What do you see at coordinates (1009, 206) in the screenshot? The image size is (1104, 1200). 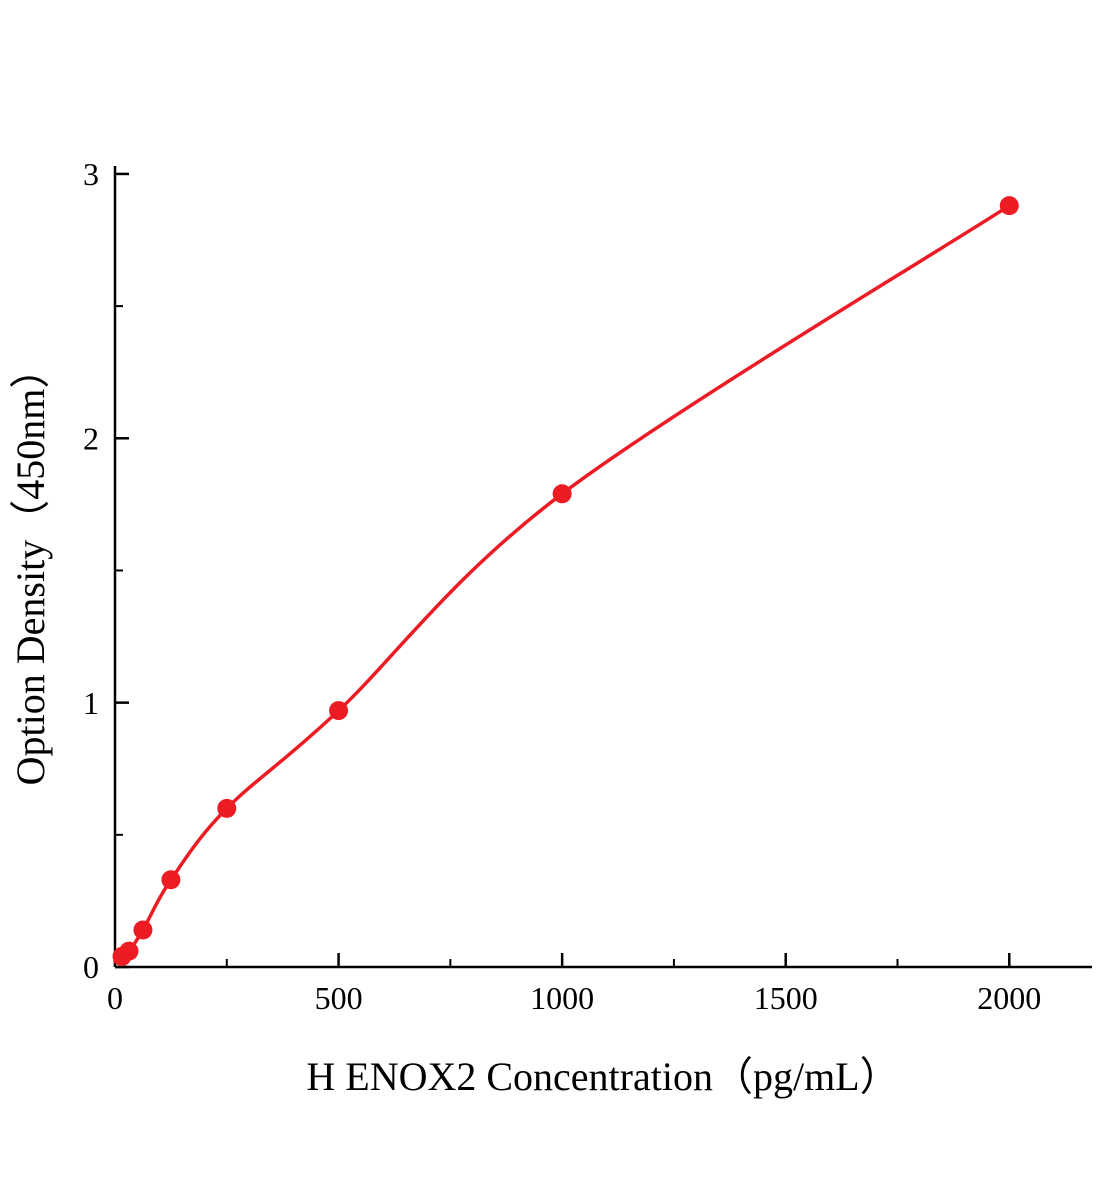 I see `data-point-2000` at bounding box center [1009, 206].